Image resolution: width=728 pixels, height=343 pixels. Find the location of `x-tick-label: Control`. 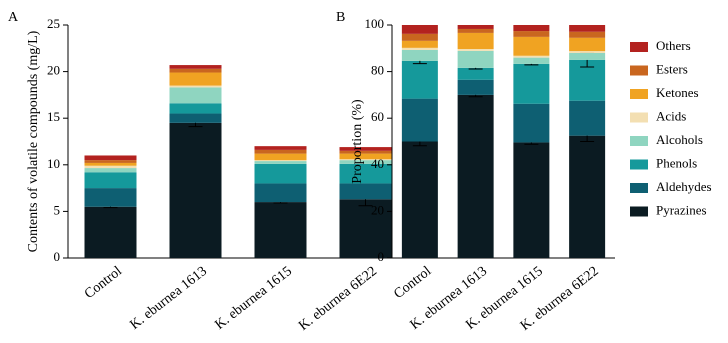

x-tick-label: Control is located at coordinates (103, 283).